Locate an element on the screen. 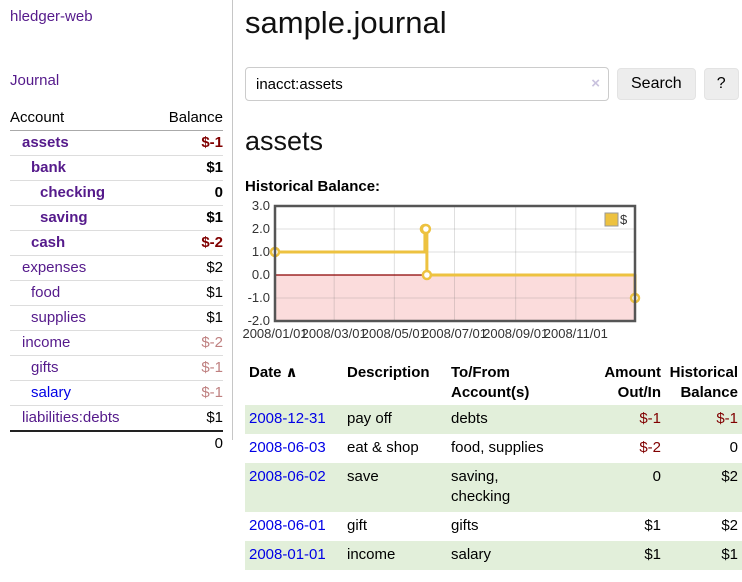 This screenshot has width=742, height=582. transaction-row: 2008-06-01 gift gifts $1 $2 is located at coordinates (493, 526).